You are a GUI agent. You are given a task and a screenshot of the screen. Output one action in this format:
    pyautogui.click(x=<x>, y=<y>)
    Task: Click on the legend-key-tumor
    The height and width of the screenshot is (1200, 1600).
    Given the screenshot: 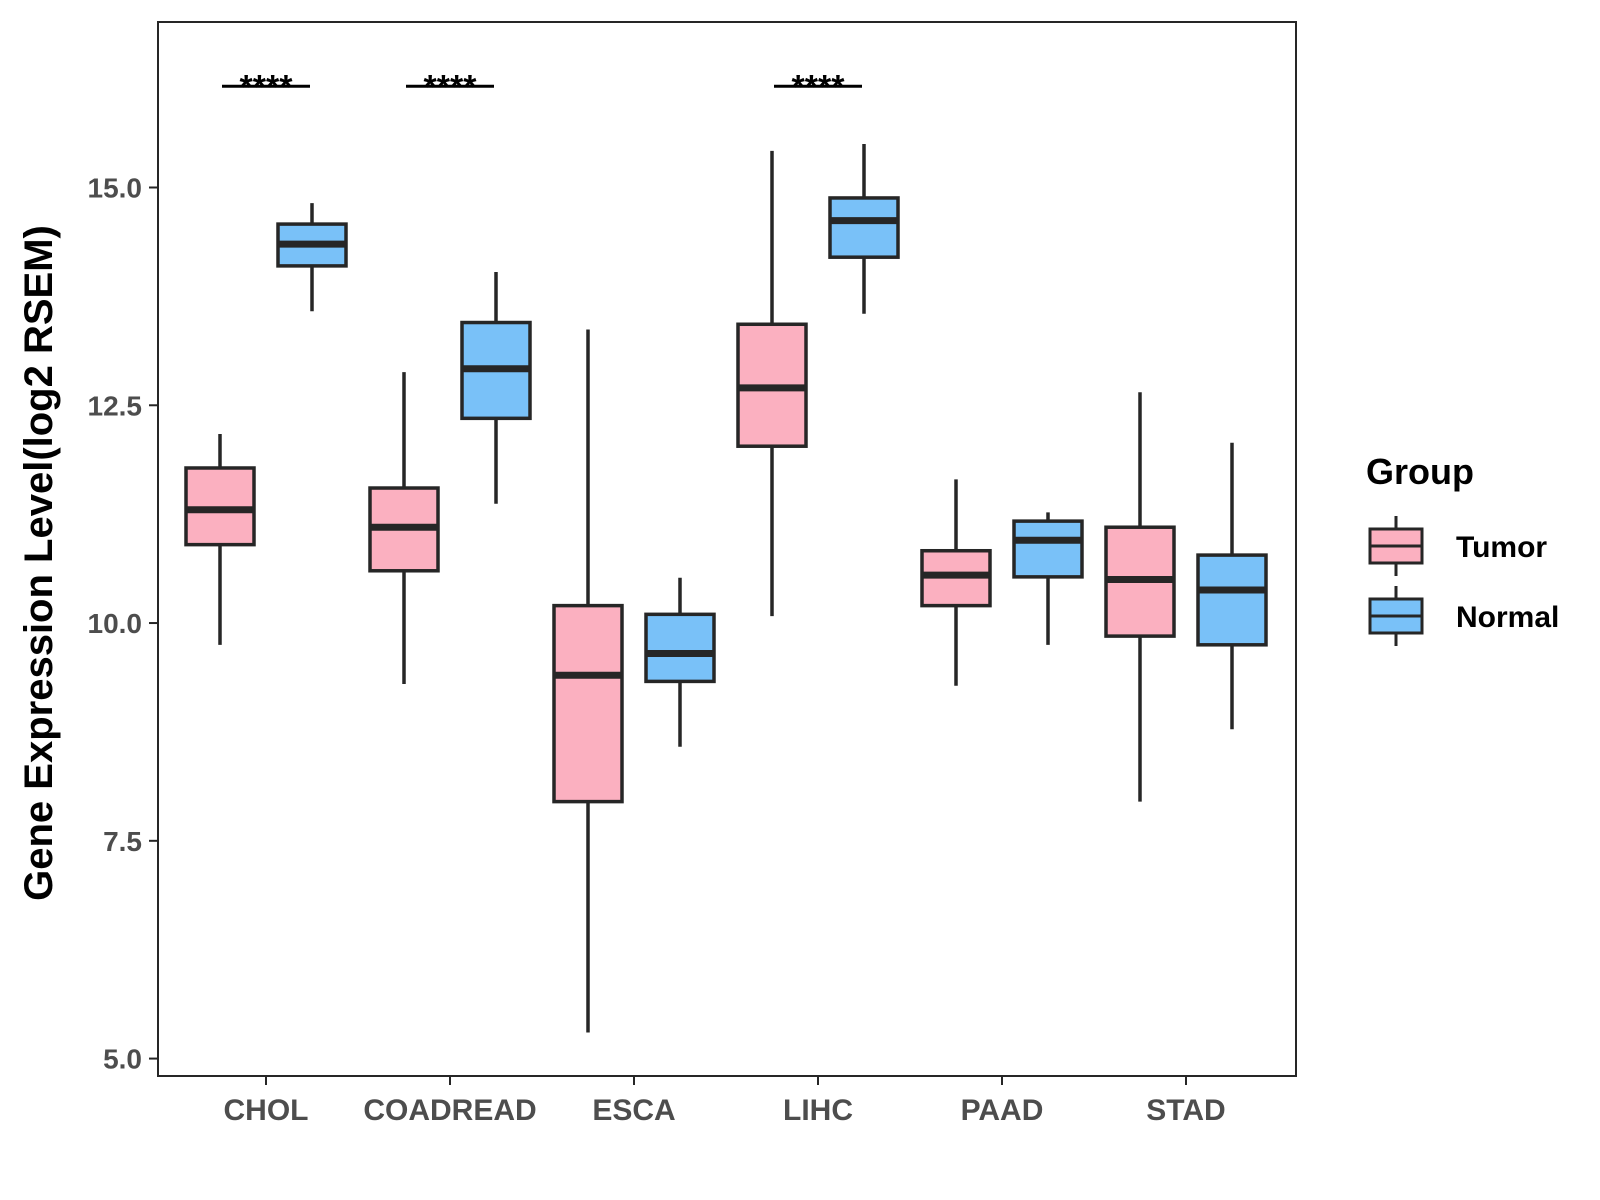 What is the action you would take?
    pyautogui.click(x=1396, y=546)
    